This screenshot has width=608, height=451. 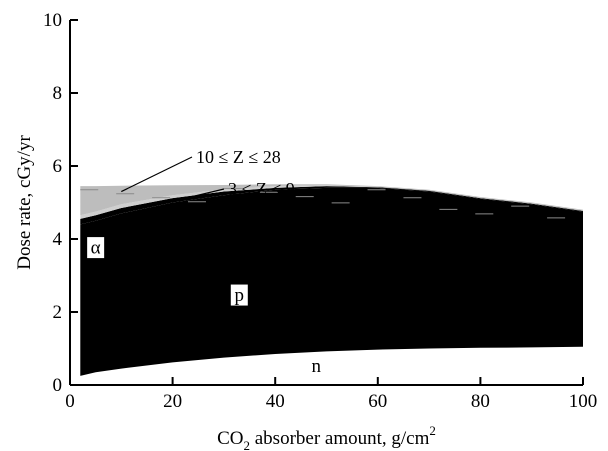 I want to click on y-tick-label: 4, so click(x=58, y=239).